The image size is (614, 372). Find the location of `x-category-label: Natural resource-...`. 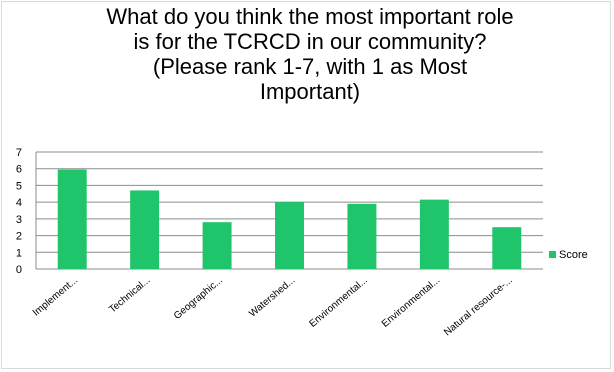

x-category-label: Natural resource-... is located at coordinates (478, 306).